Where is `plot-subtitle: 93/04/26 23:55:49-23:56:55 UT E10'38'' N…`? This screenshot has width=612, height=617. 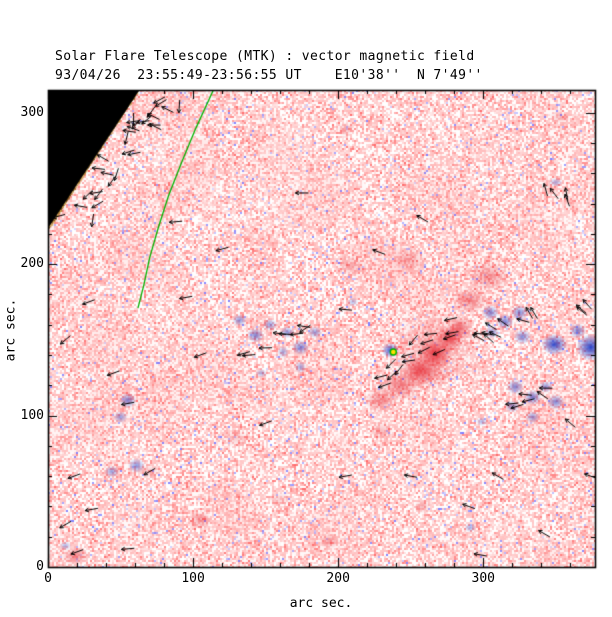
plot-subtitle: 93/04/26 23:55:49-23:56:55 UT E10'38'' N… is located at coordinates (269, 75).